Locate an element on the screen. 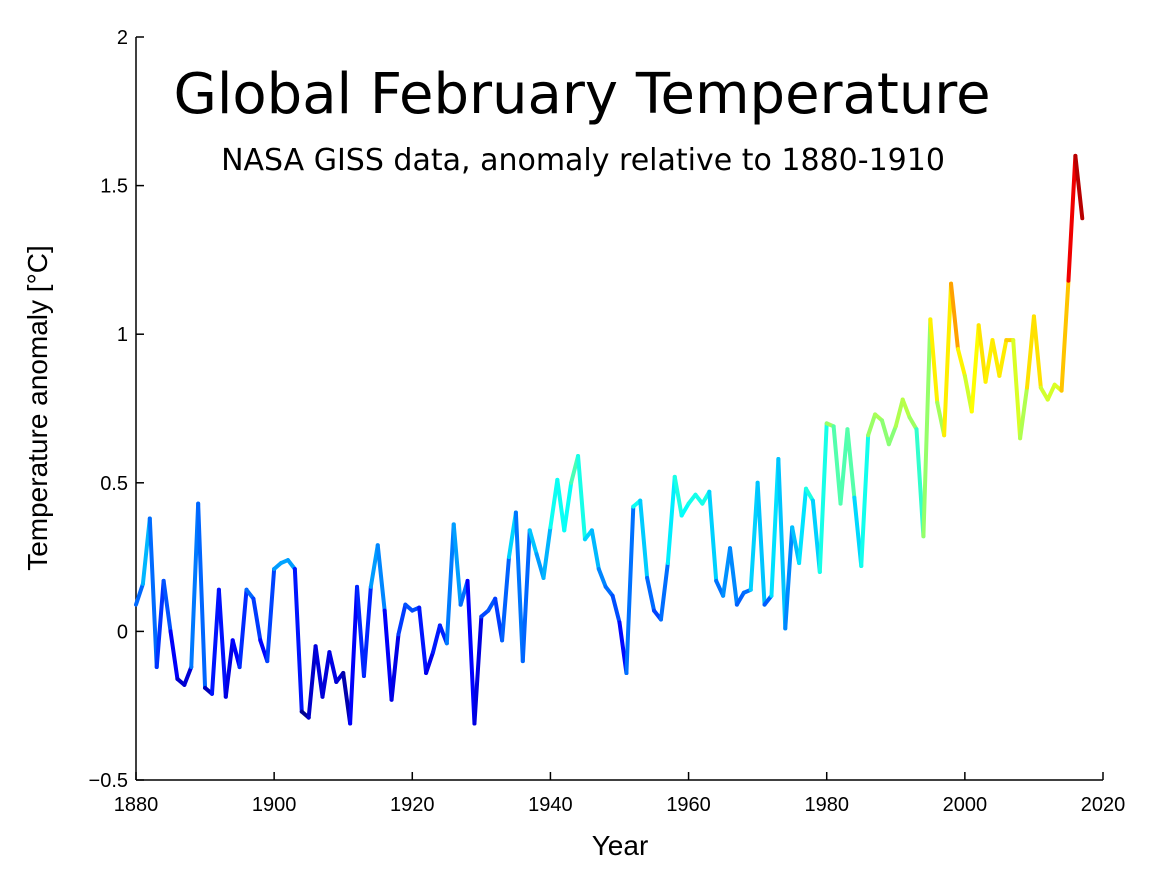 The image size is (1155, 877). x-axis-title: Year is located at coordinates (620, 845).